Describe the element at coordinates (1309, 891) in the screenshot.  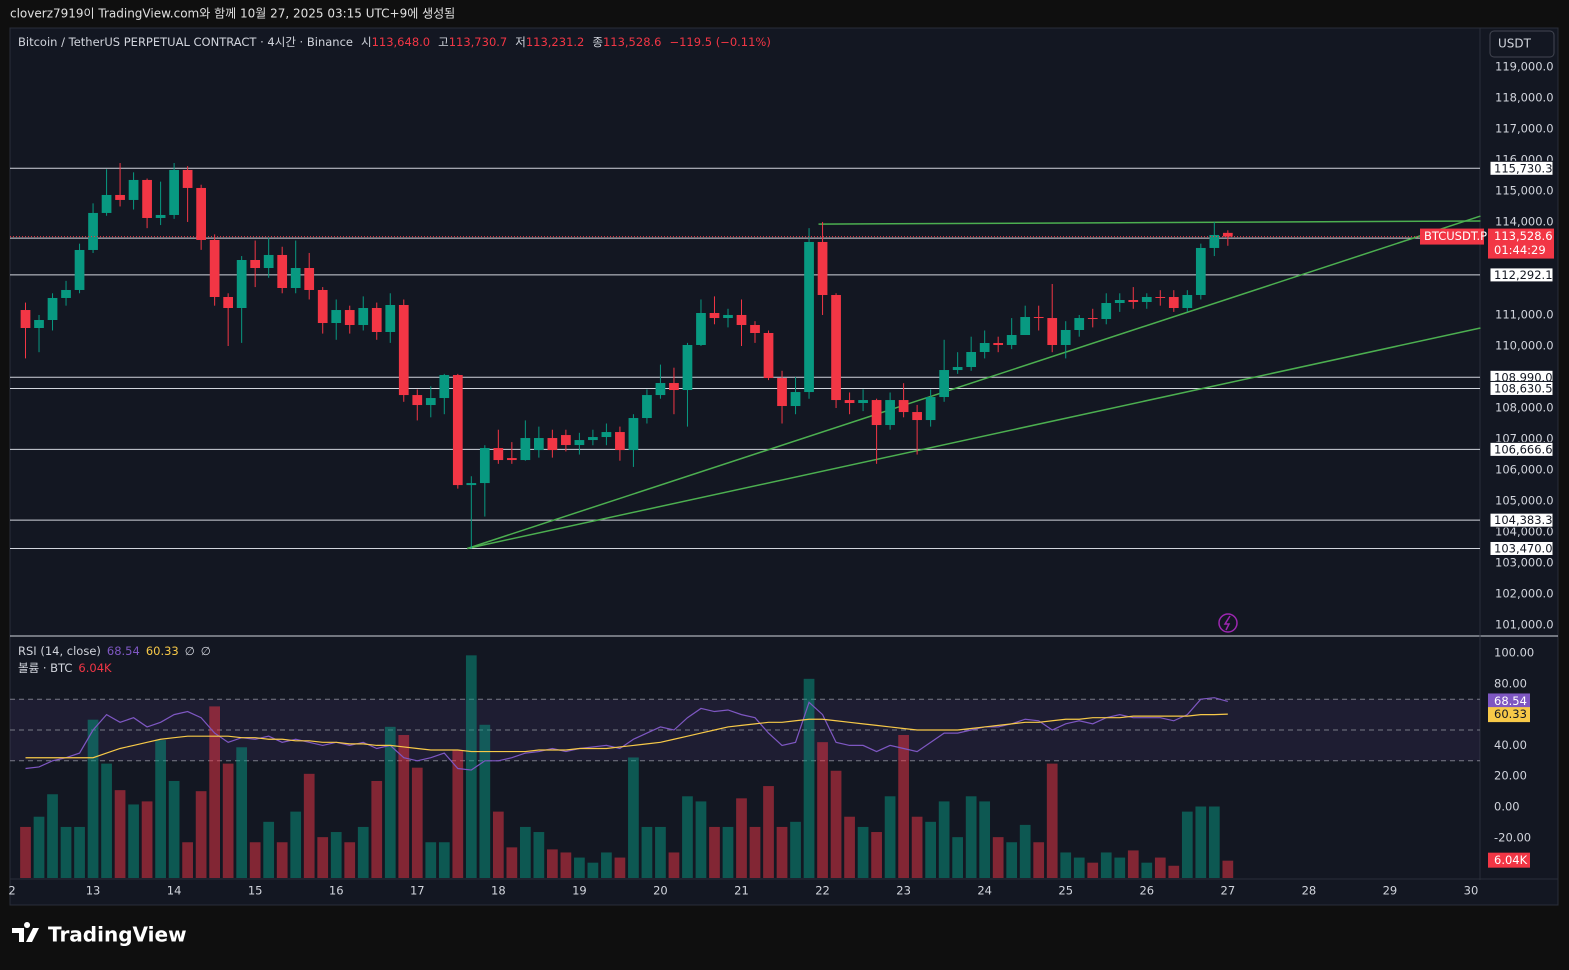
I see `x-tick-label: 28` at that location.